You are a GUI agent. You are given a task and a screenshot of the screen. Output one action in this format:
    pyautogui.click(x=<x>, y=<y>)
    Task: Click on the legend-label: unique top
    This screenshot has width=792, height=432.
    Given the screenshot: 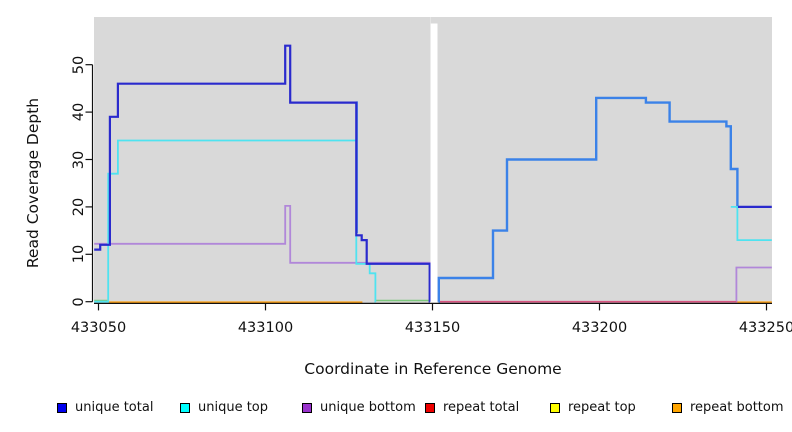 What is the action you would take?
    pyautogui.click(x=233, y=407)
    